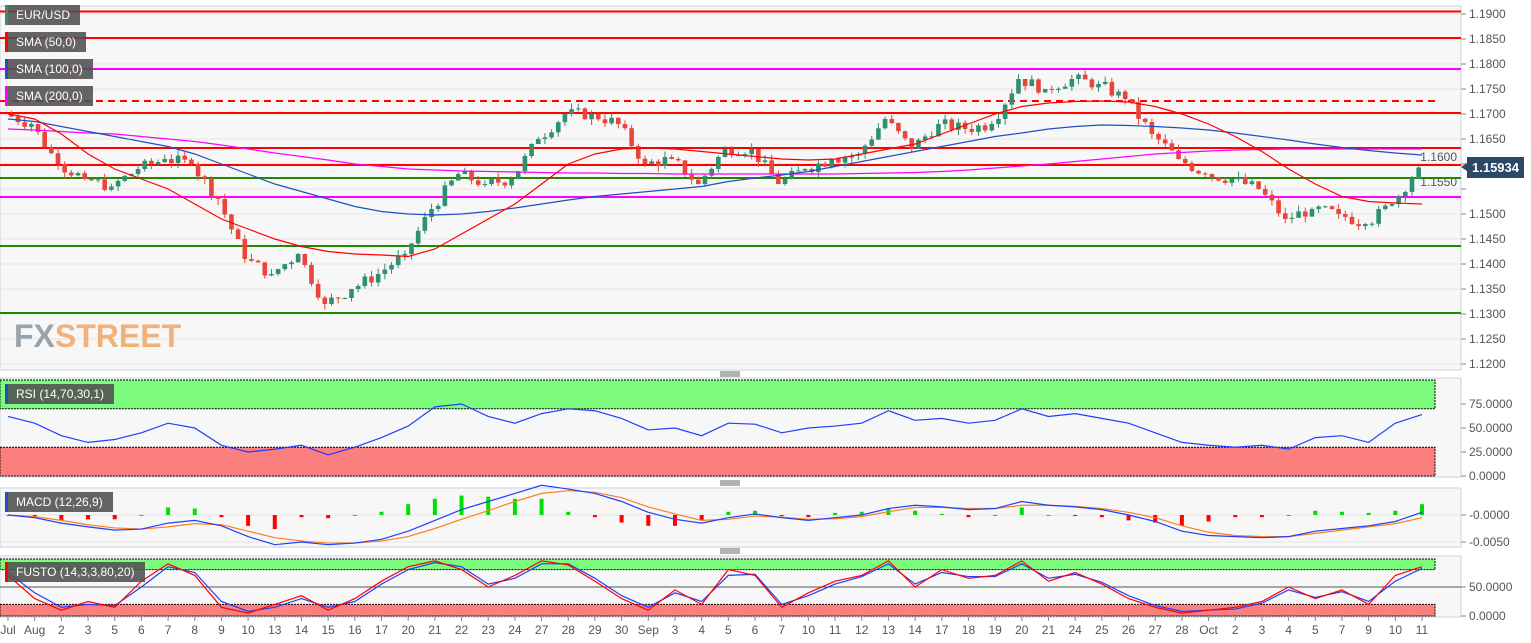  Describe the element at coordinates (43, 15) in the screenshot. I see `legend-symbol: EUR/USD` at that location.